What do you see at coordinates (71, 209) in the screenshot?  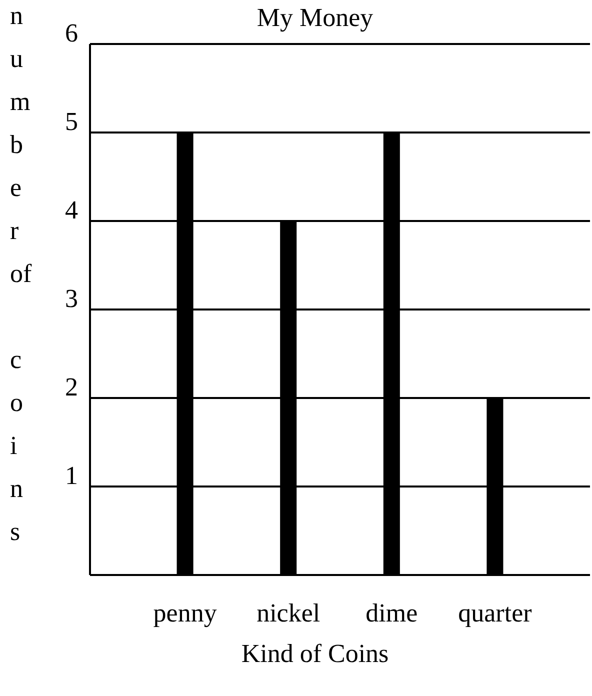 I see `y-tick-label: 4` at bounding box center [71, 209].